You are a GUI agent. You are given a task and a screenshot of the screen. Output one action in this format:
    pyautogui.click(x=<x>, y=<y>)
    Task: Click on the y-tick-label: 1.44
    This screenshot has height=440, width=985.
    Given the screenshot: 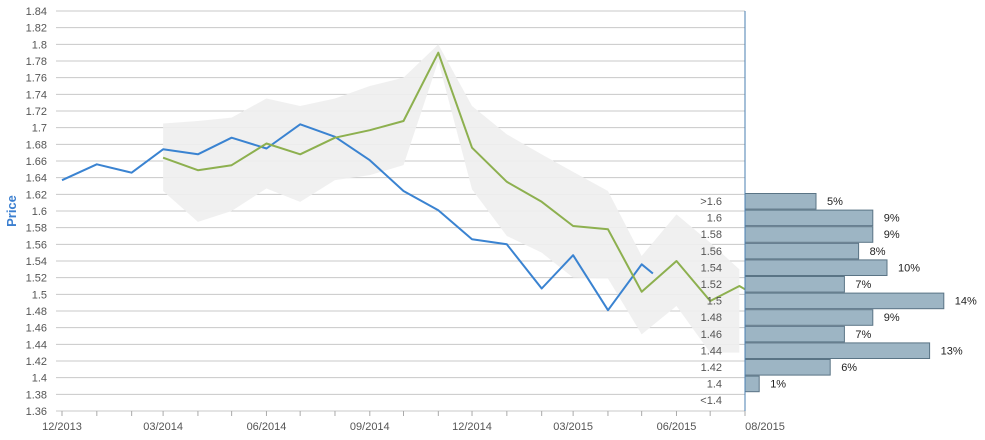 What is the action you would take?
    pyautogui.click(x=36, y=345)
    